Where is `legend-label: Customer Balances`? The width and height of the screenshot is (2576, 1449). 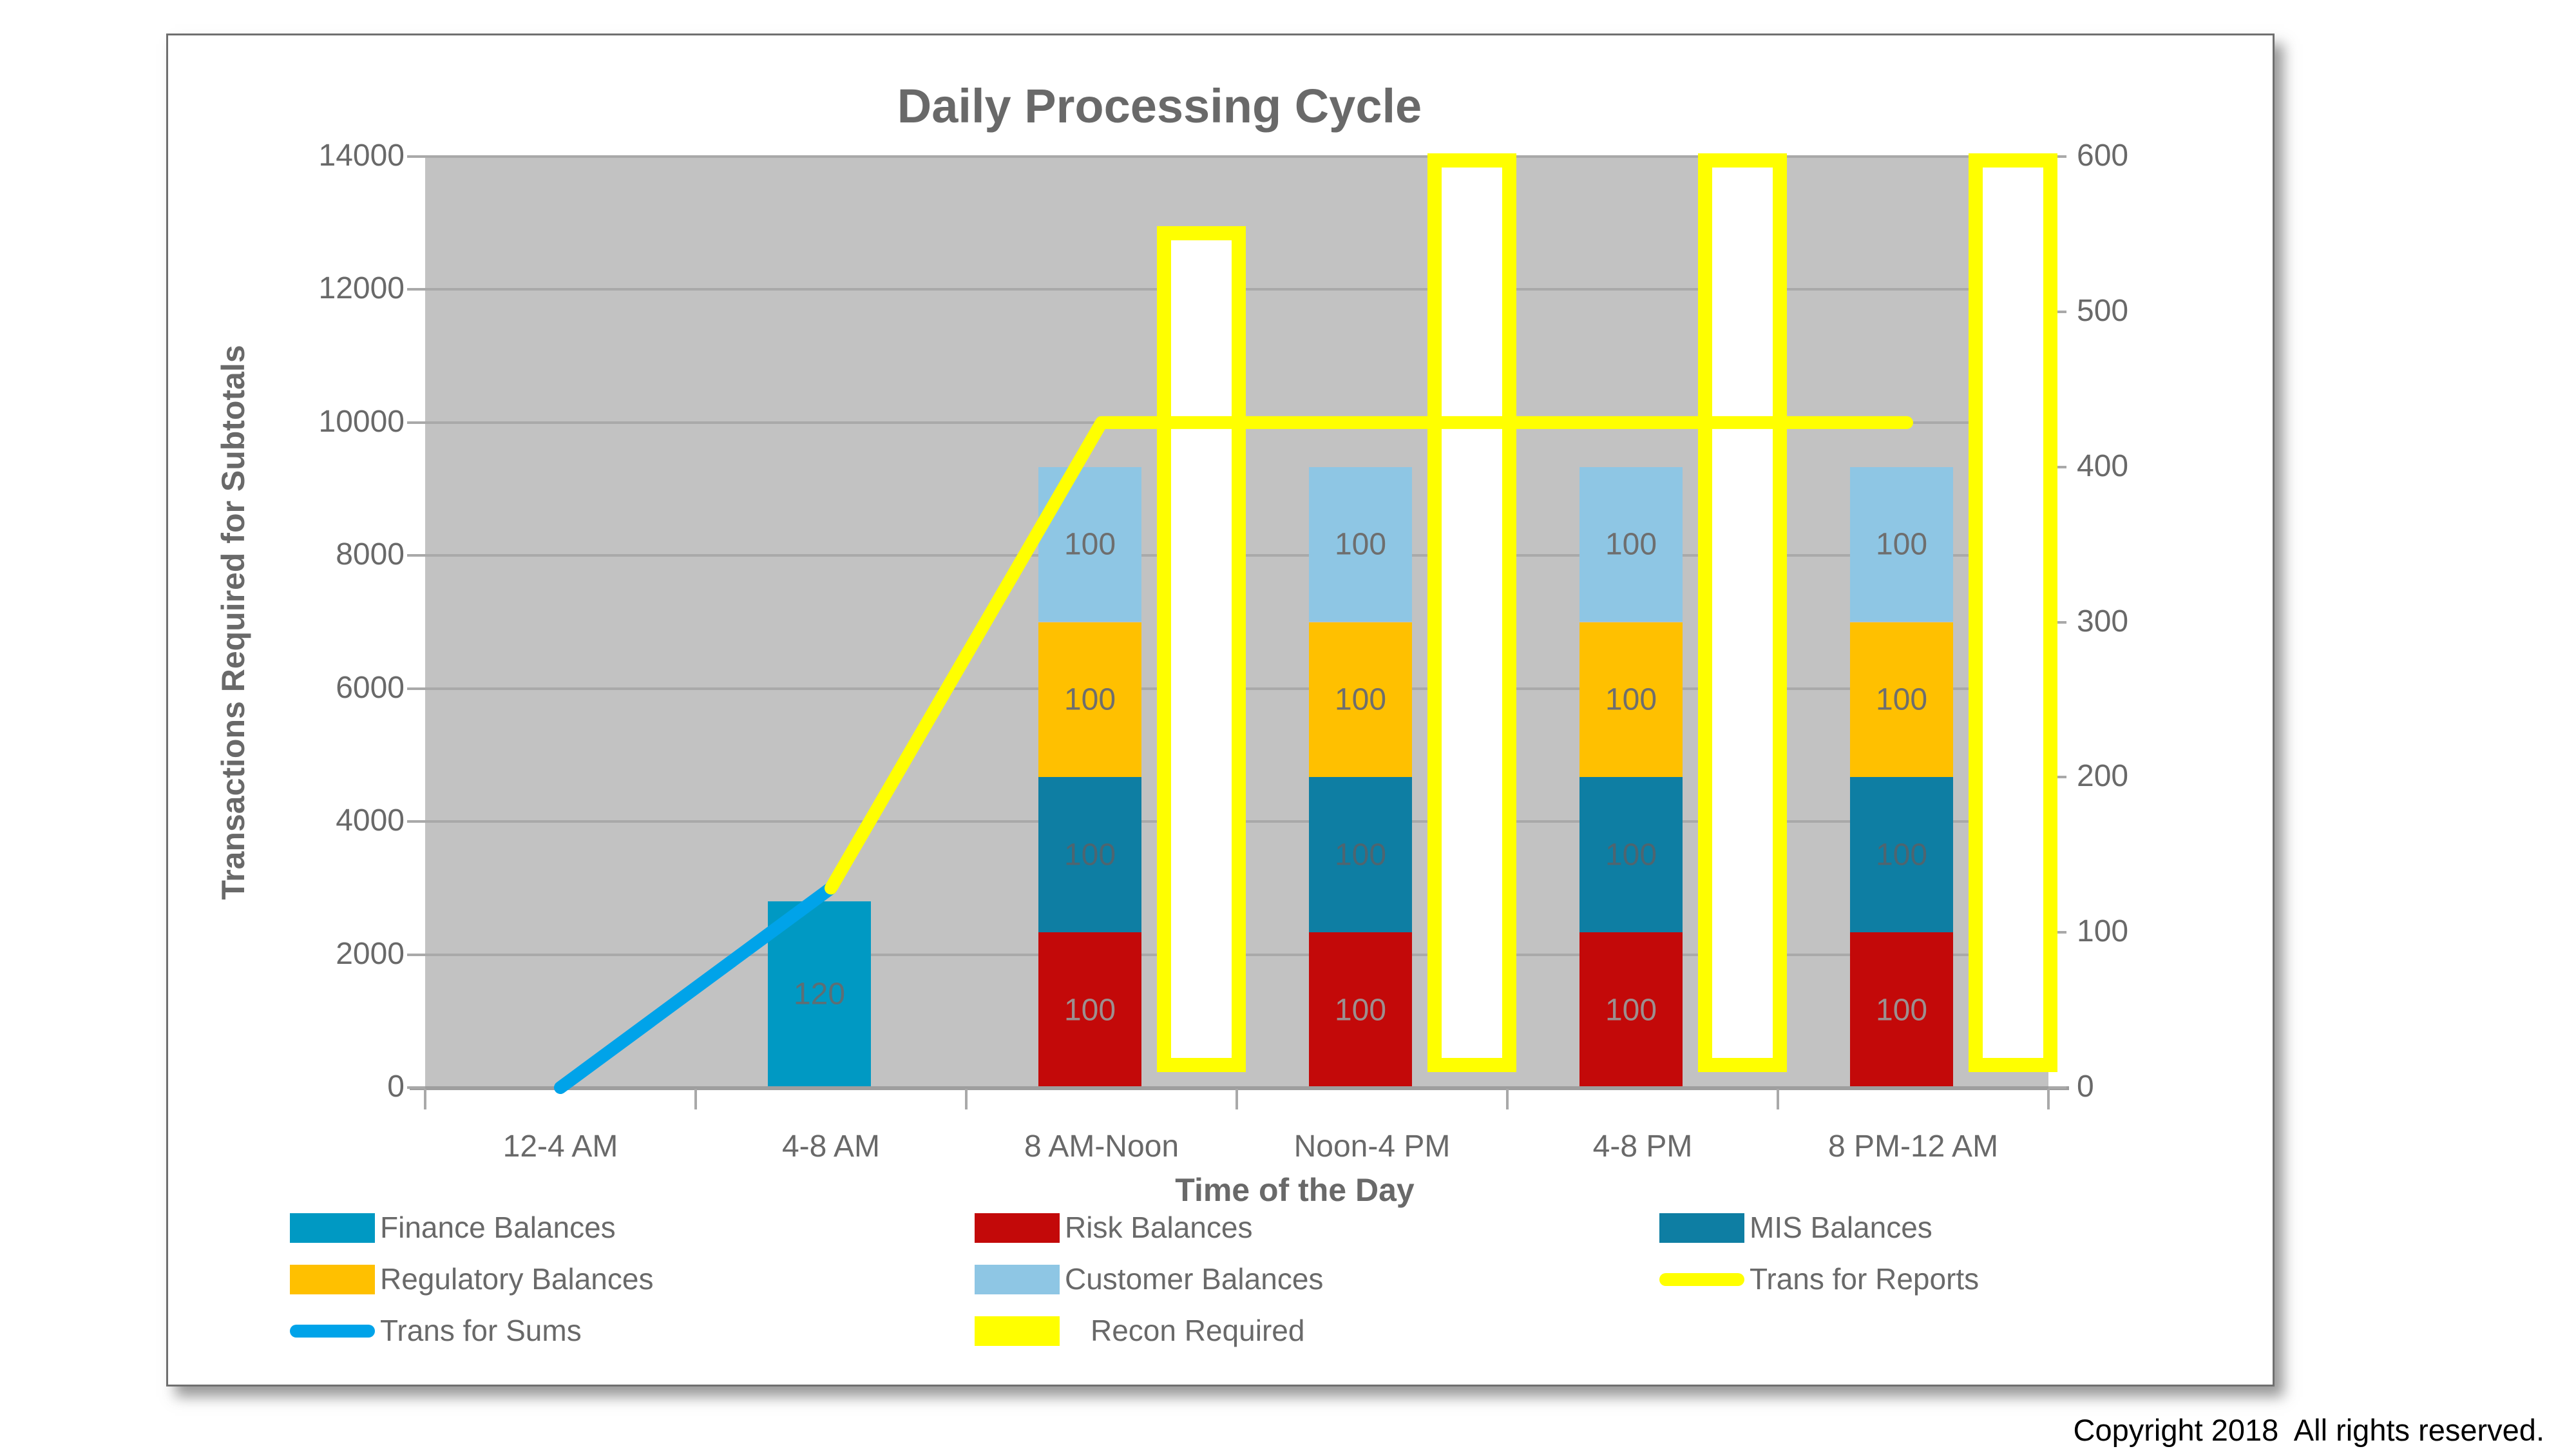 legend-label: Customer Balances is located at coordinates (1194, 1279).